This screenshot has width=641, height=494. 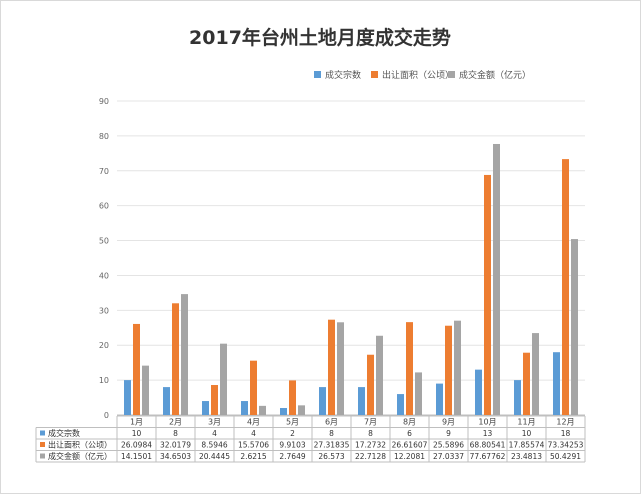 I want to click on x-category-label: 11月, so click(x=526, y=422).